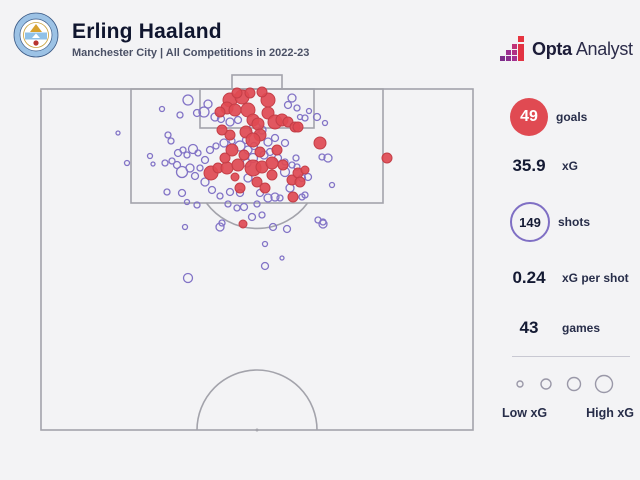 Image resolution: width=640 pixels, height=480 pixels. I want to click on stat-row-games: 43 games, so click(549, 328).